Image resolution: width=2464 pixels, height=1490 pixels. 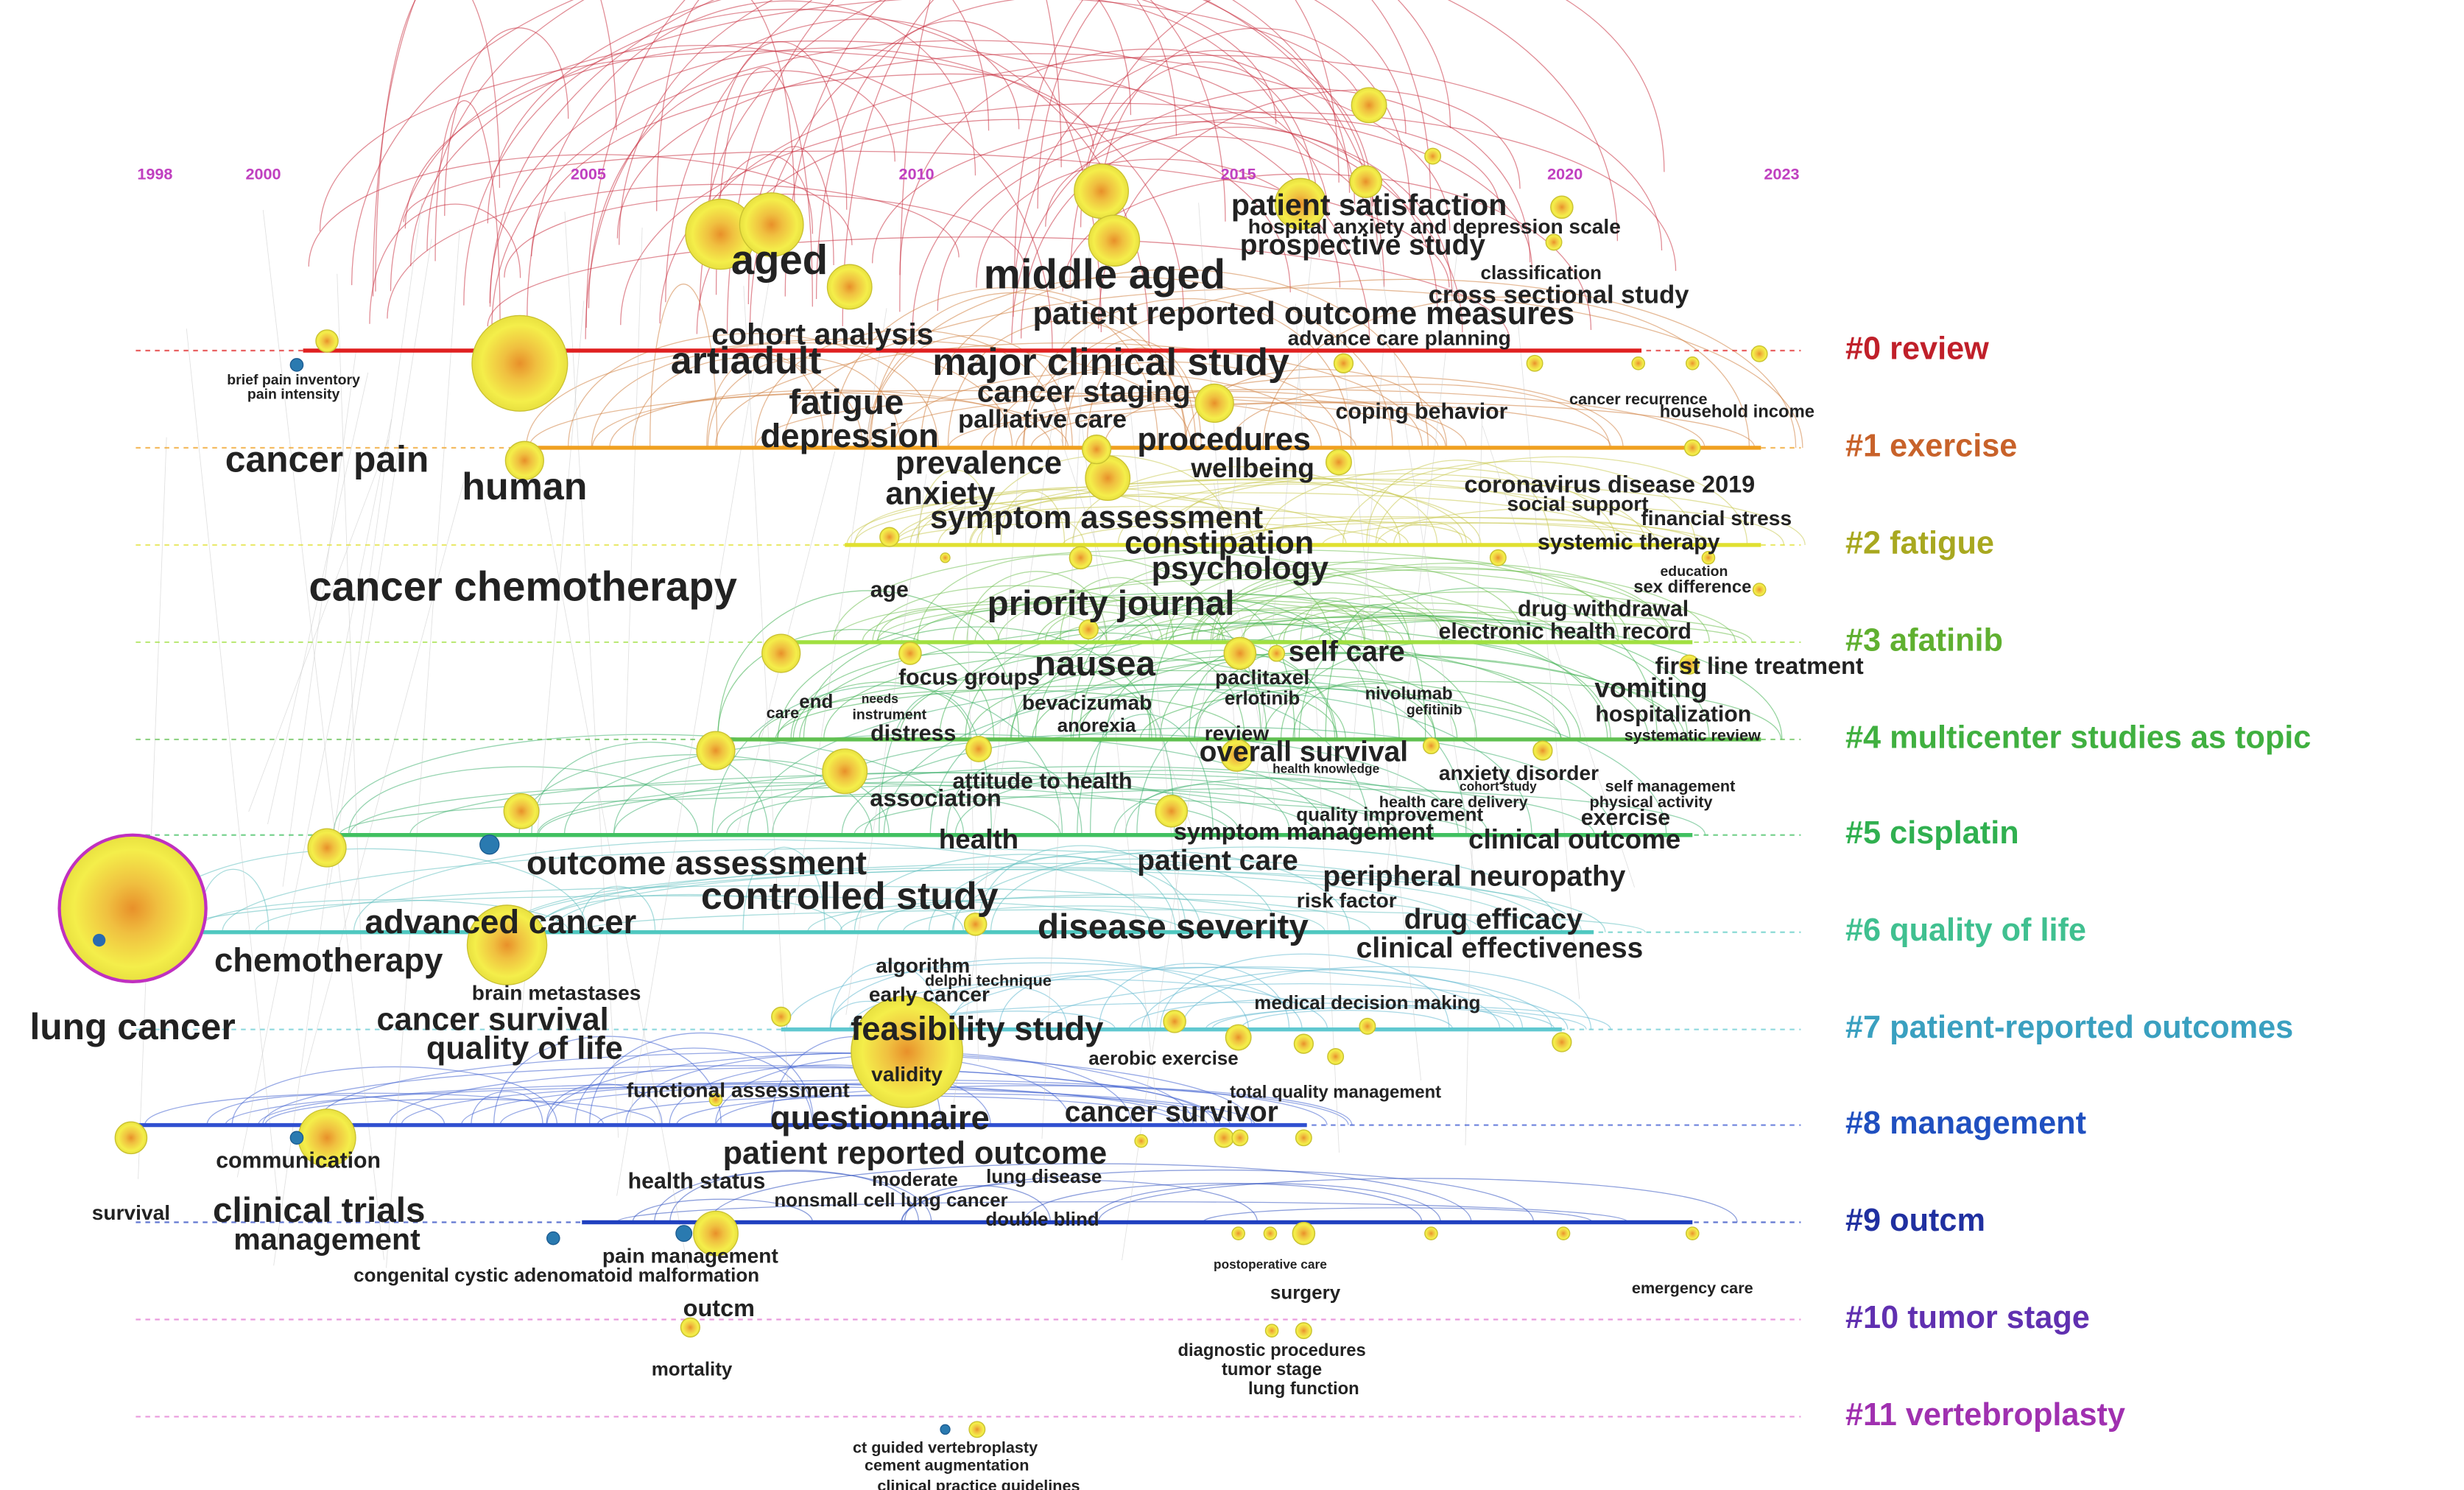 I want to click on keyword-label: prevalence, so click(x=979, y=463).